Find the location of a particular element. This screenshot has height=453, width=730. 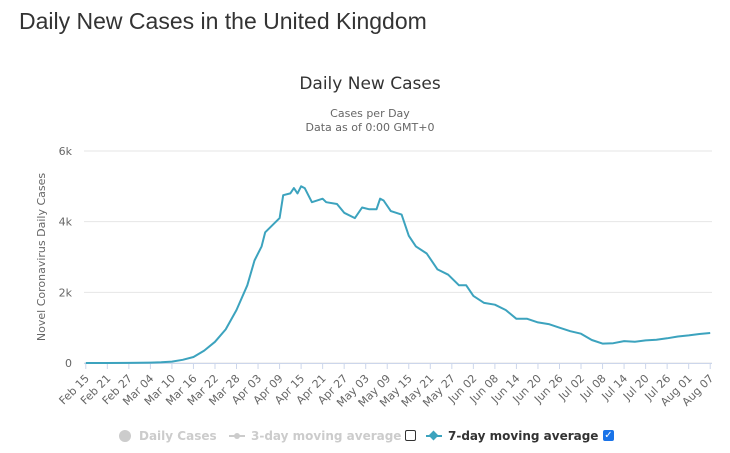

legend-item-3-day-average: 3-day moving average is located at coordinates (315, 436).